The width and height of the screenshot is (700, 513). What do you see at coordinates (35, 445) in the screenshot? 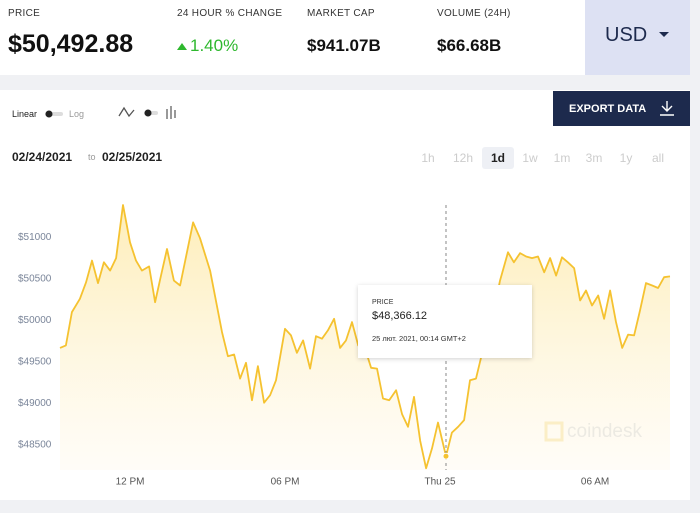
I see `y-tick-label: $48500` at bounding box center [35, 445].